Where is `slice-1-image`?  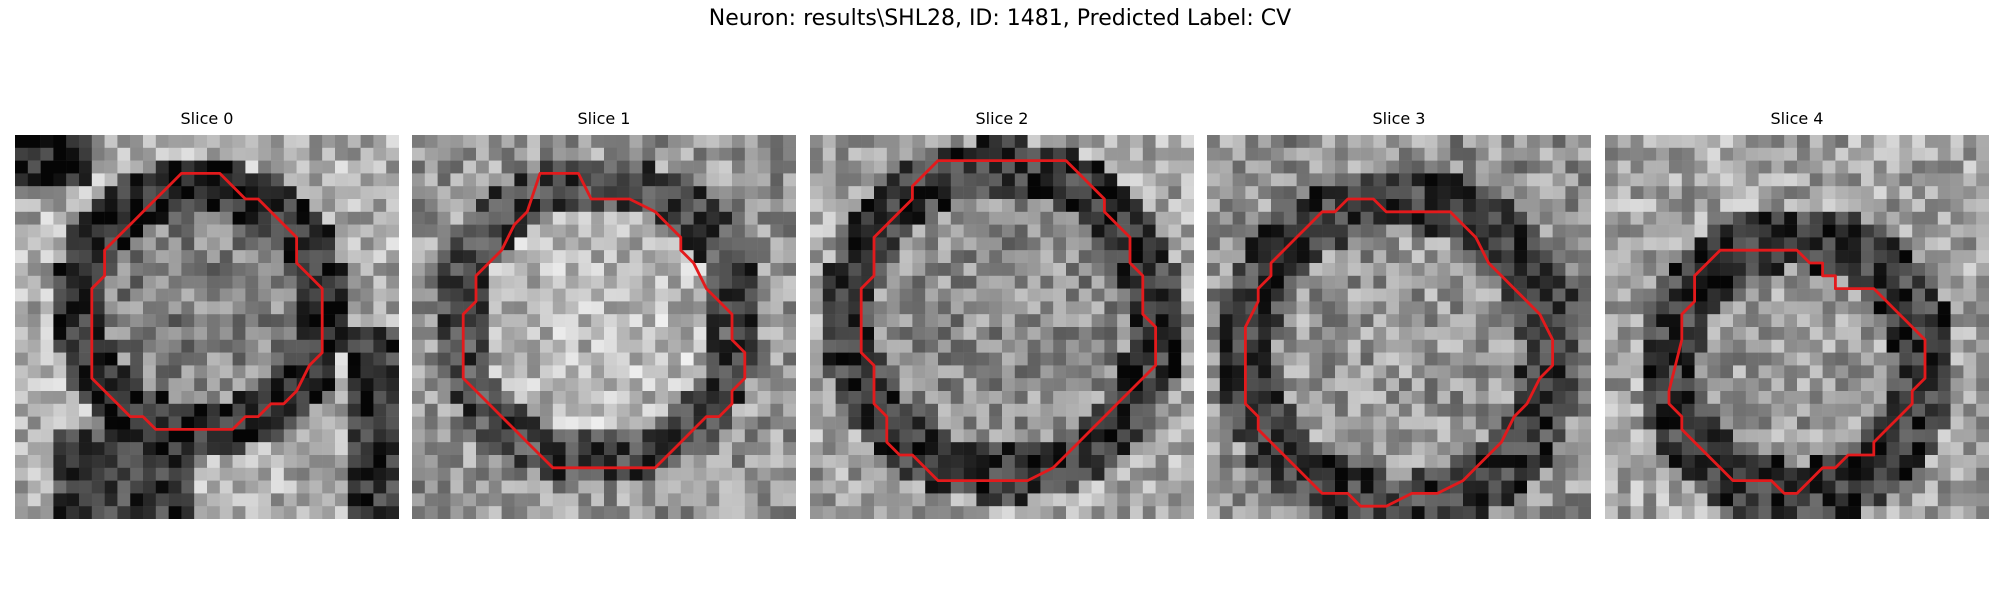
slice-1-image is located at coordinates (604, 327).